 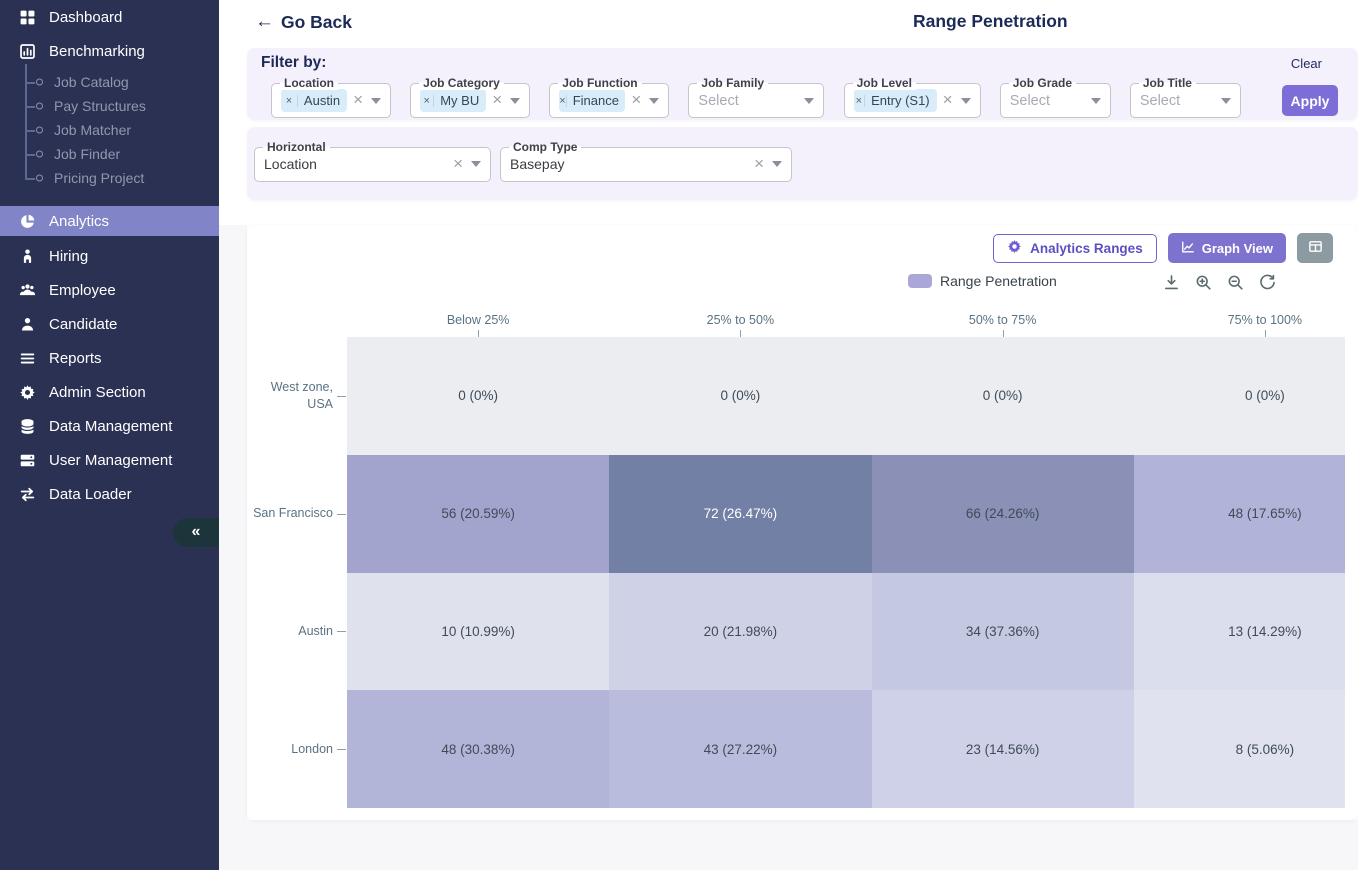 What do you see at coordinates (27, 51) in the screenshot?
I see `benchmarking-icon` at bounding box center [27, 51].